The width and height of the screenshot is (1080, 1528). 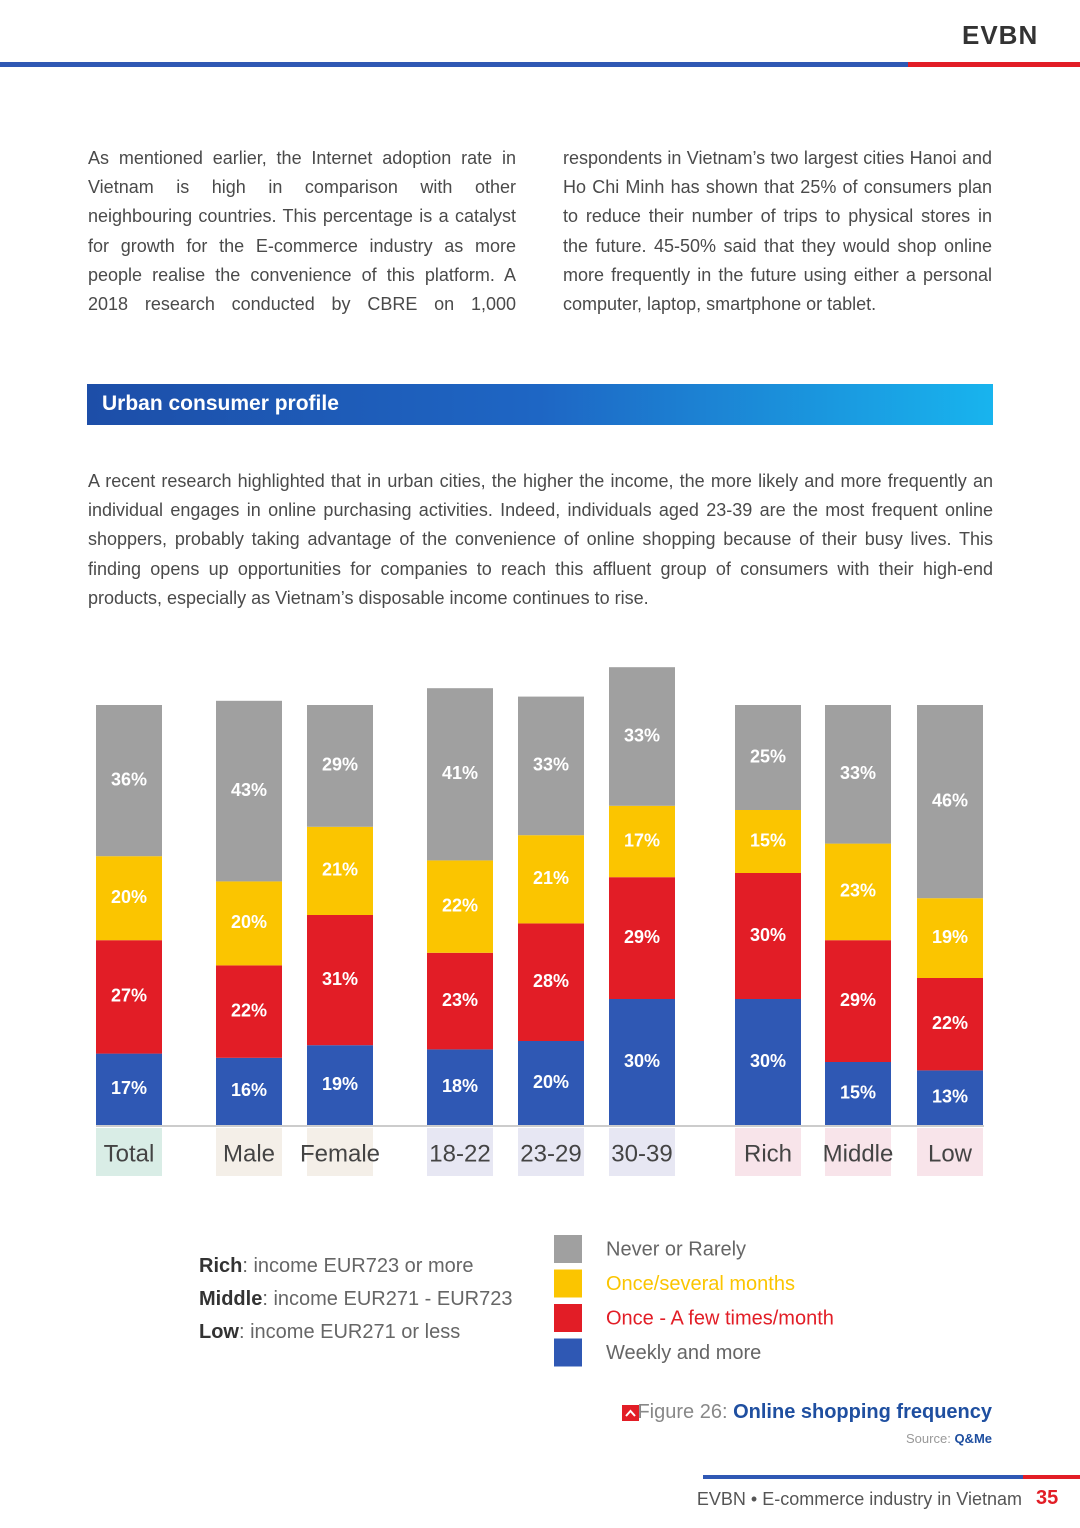 What do you see at coordinates (676, 1249) in the screenshot?
I see `legend-label: Never or Rarely` at bounding box center [676, 1249].